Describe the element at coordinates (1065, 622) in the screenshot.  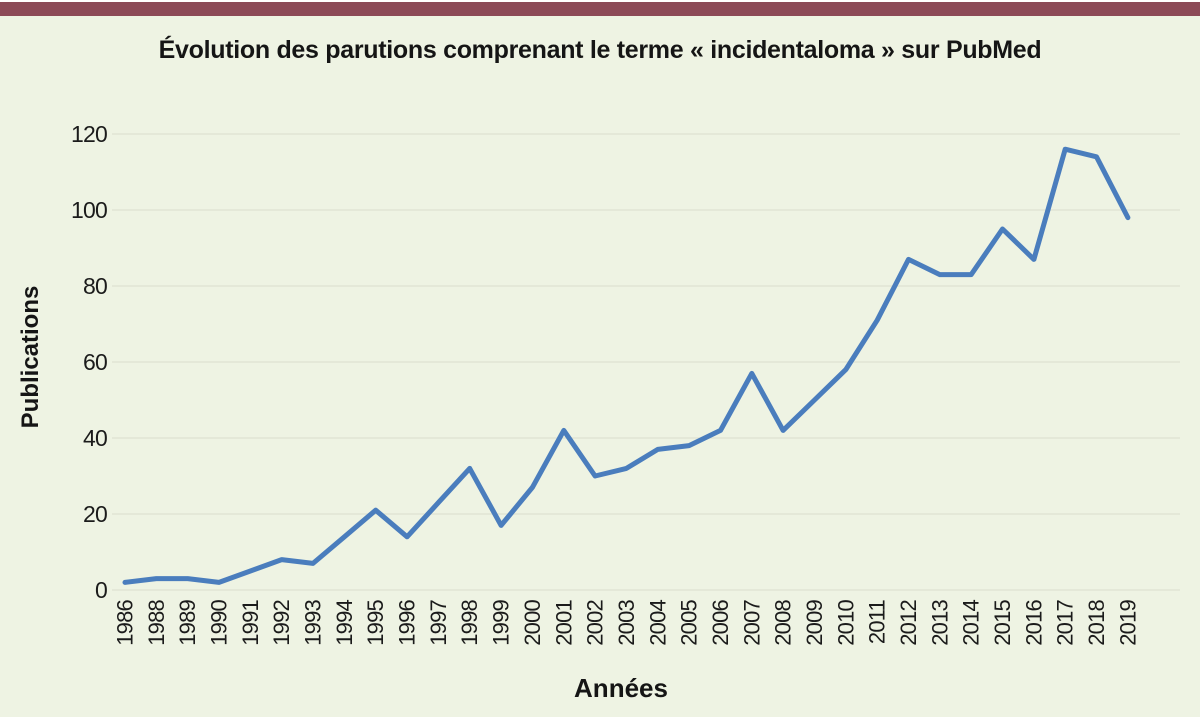
I see `x-tick-label: 2017` at that location.